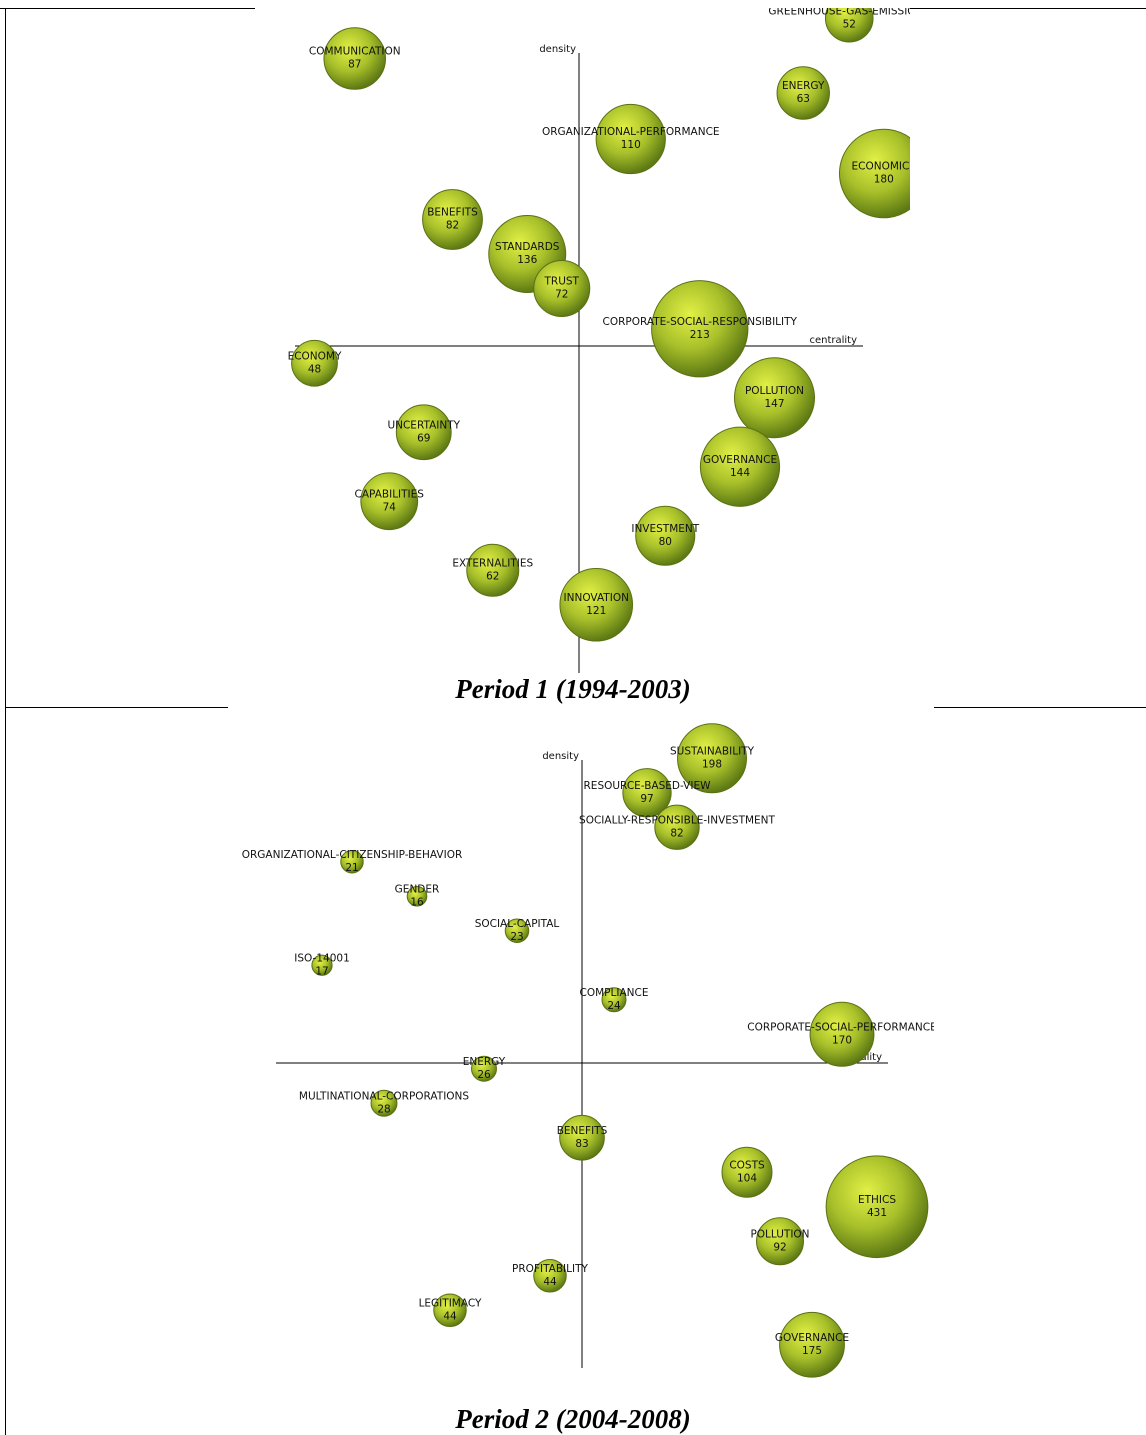 The width and height of the screenshot is (1146, 1435). I want to click on bubble-label: POLLUTION, so click(774, 391).